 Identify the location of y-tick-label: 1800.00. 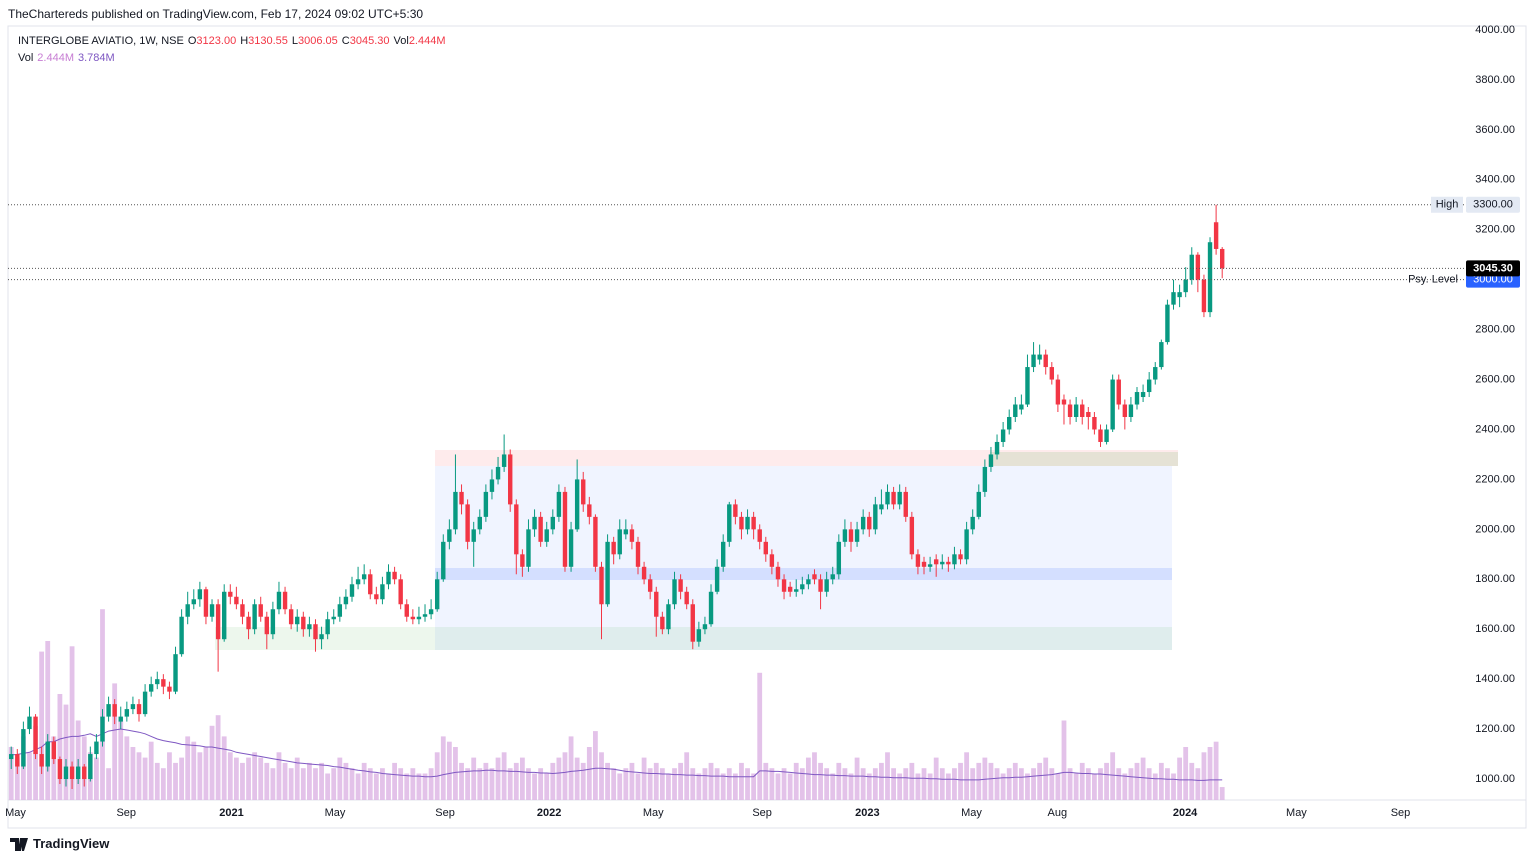
(1495, 579).